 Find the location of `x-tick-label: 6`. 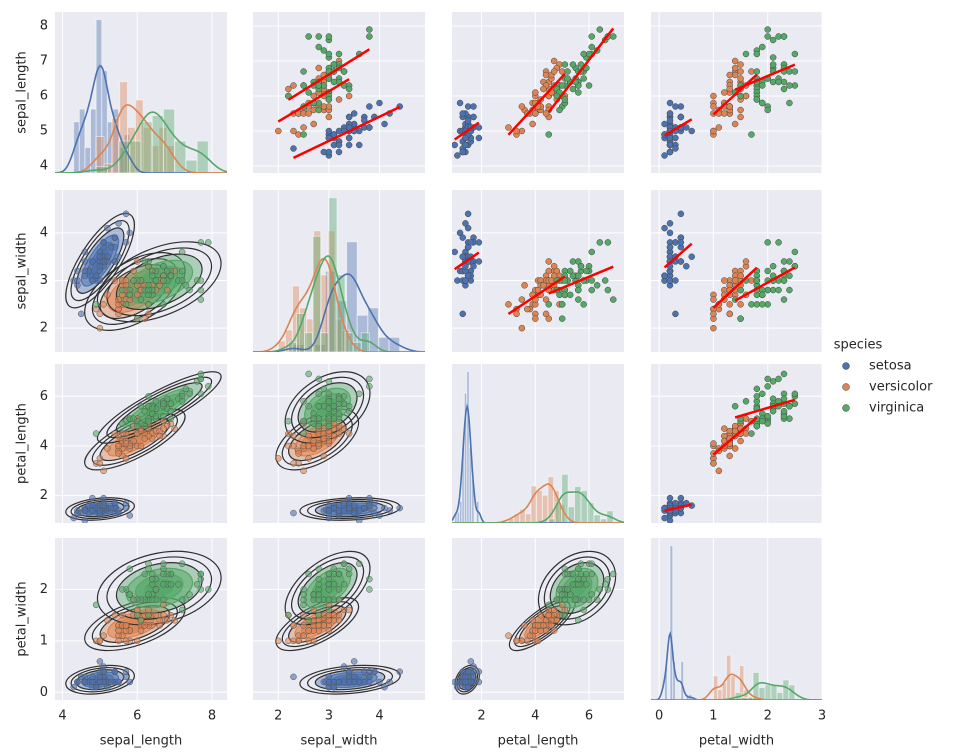

x-tick-label: 6 is located at coordinates (589, 716).